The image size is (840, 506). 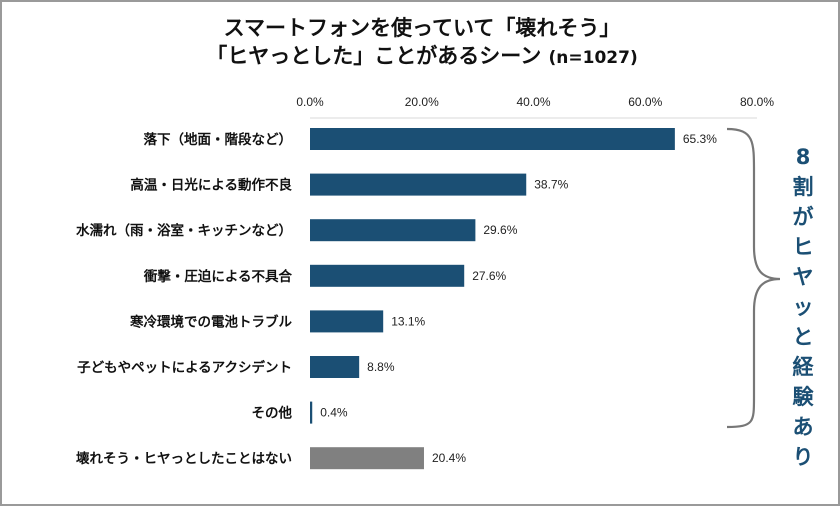 What do you see at coordinates (184, 230) in the screenshot?
I see `category-label: 水濡れ（雨・浴室・キッチンなど）` at bounding box center [184, 230].